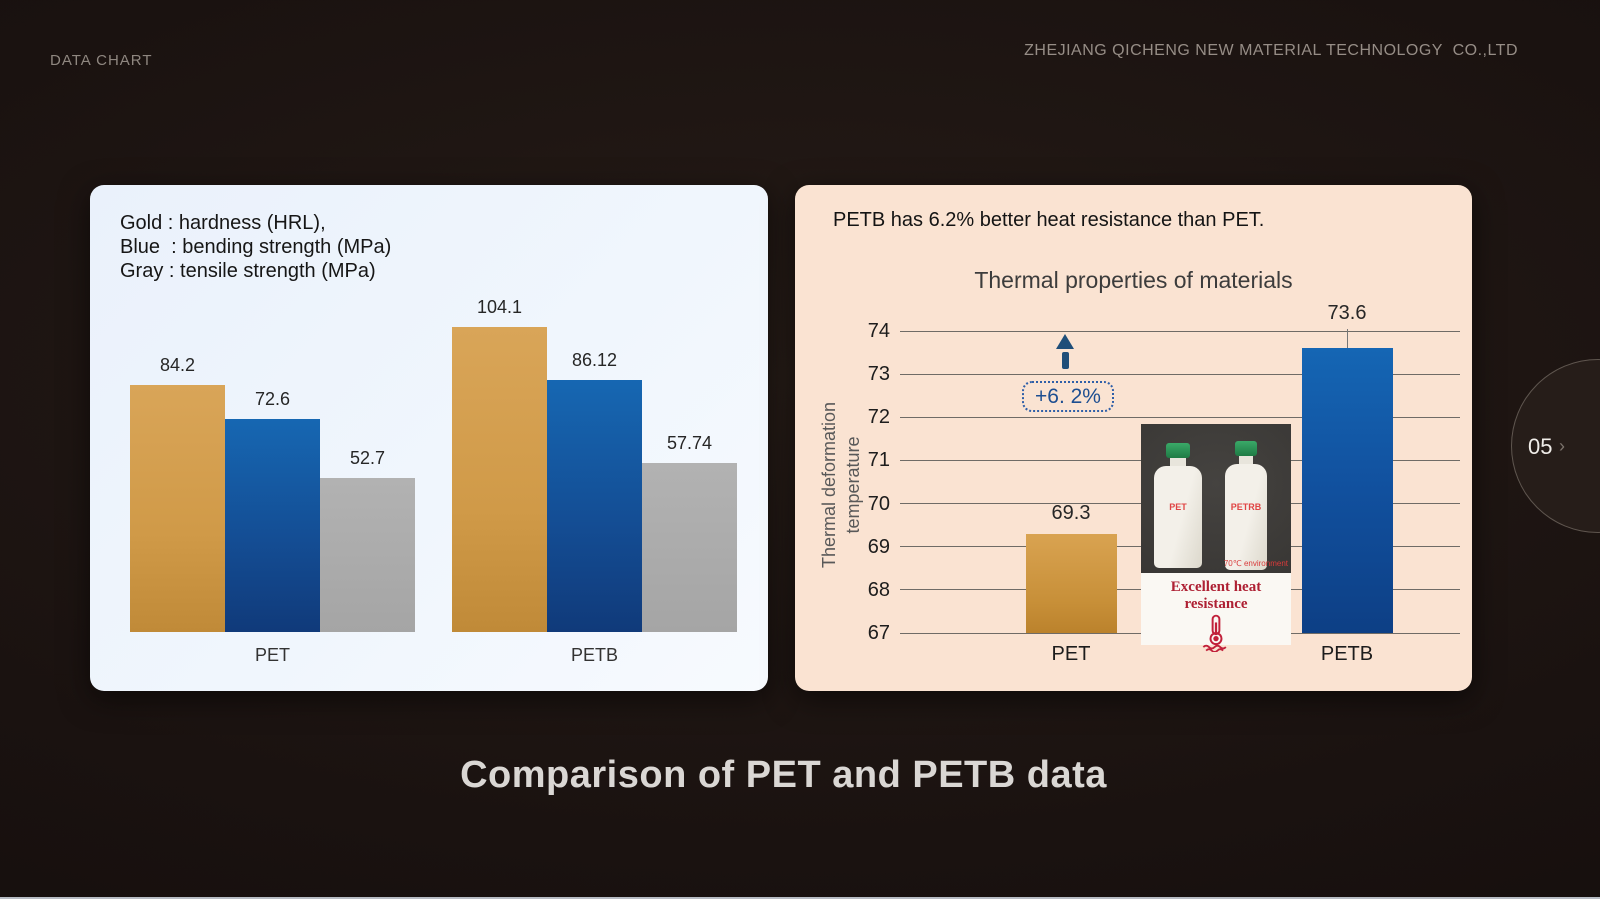  What do you see at coordinates (1347, 313) in the screenshot?
I see `bar-value-label: 73.6` at bounding box center [1347, 313].